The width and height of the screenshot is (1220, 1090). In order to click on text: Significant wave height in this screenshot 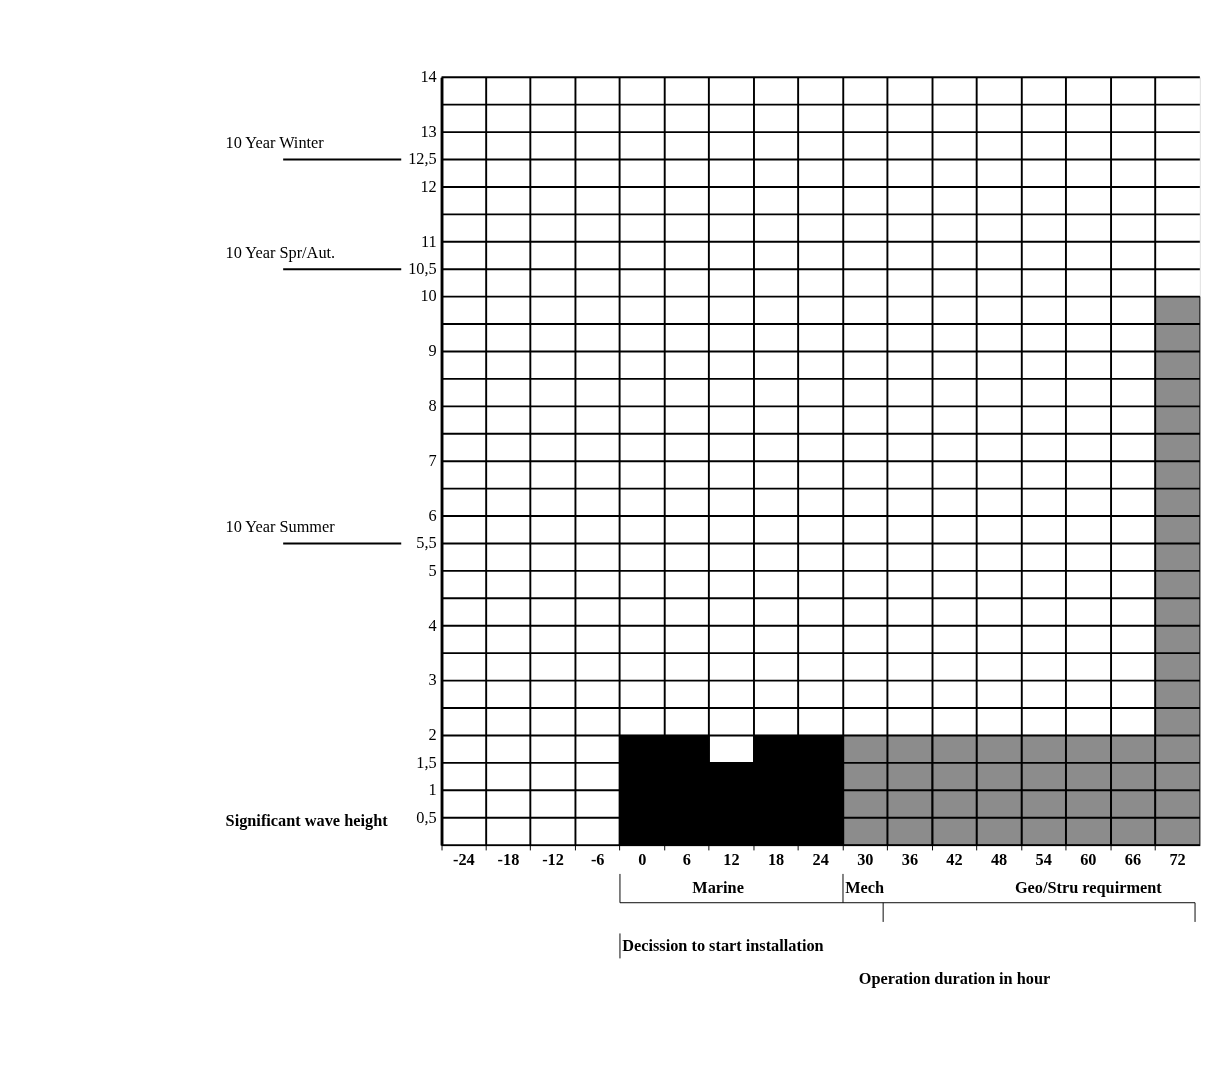, I will do `click(307, 820)`.